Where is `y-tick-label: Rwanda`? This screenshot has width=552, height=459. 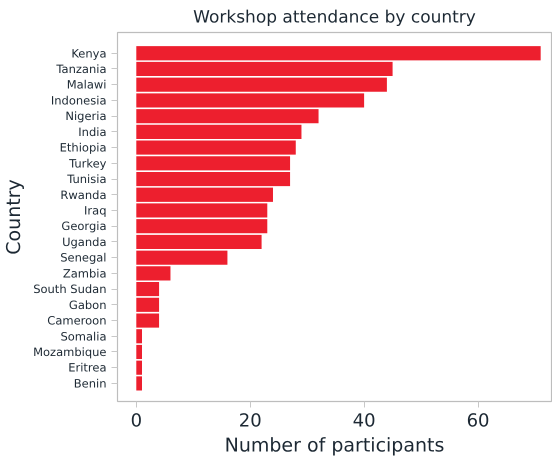 y-tick-label: Rwanda is located at coordinates (83, 195).